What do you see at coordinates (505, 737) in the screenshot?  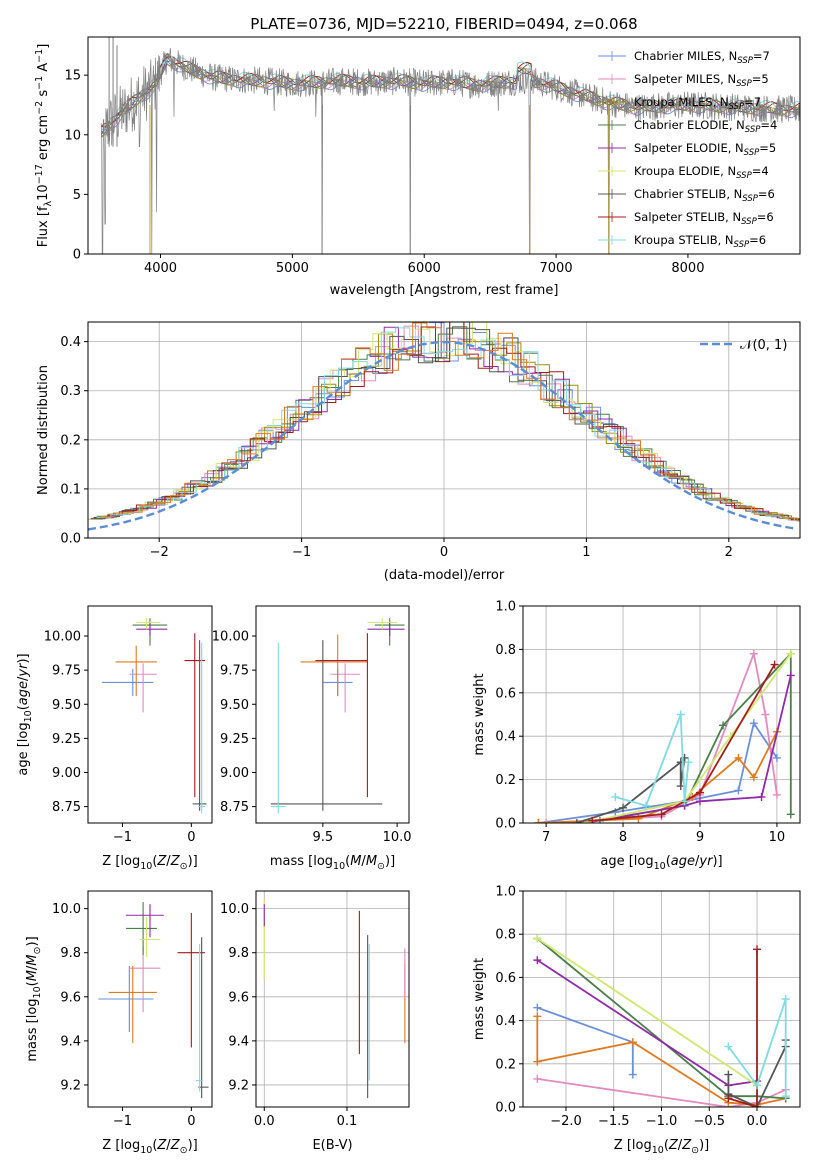 I see `y-tick-label: 0.4` at bounding box center [505, 737].